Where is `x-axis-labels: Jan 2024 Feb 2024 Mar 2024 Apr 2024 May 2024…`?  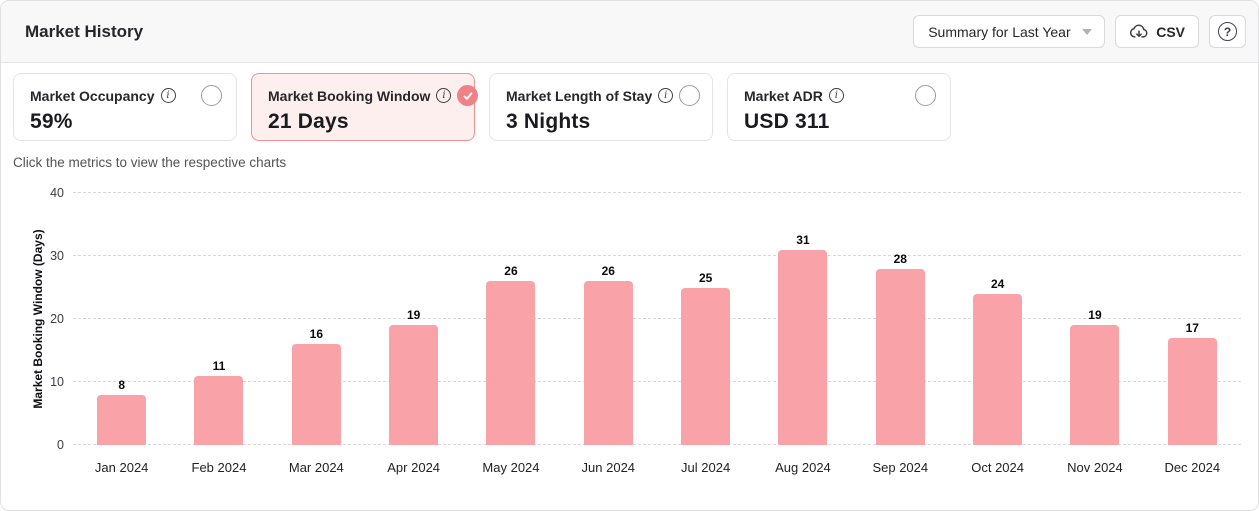 x-axis-labels: Jan 2024 Feb 2024 Mar 2024 Apr 2024 May 2024… is located at coordinates (657, 467).